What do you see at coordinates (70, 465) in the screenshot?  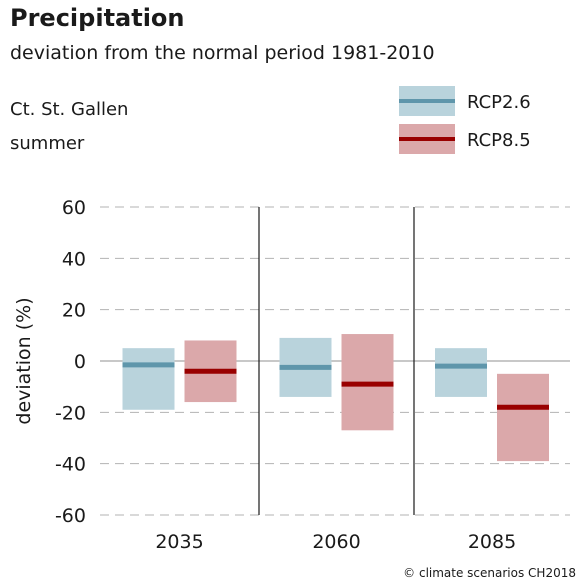 I see `y-tick-label: -40` at bounding box center [70, 465].